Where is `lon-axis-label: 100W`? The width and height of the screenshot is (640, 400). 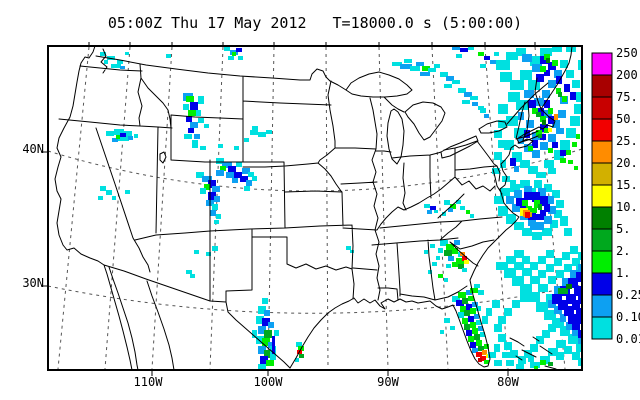 lon-axis-label: 100W is located at coordinates (269, 382).